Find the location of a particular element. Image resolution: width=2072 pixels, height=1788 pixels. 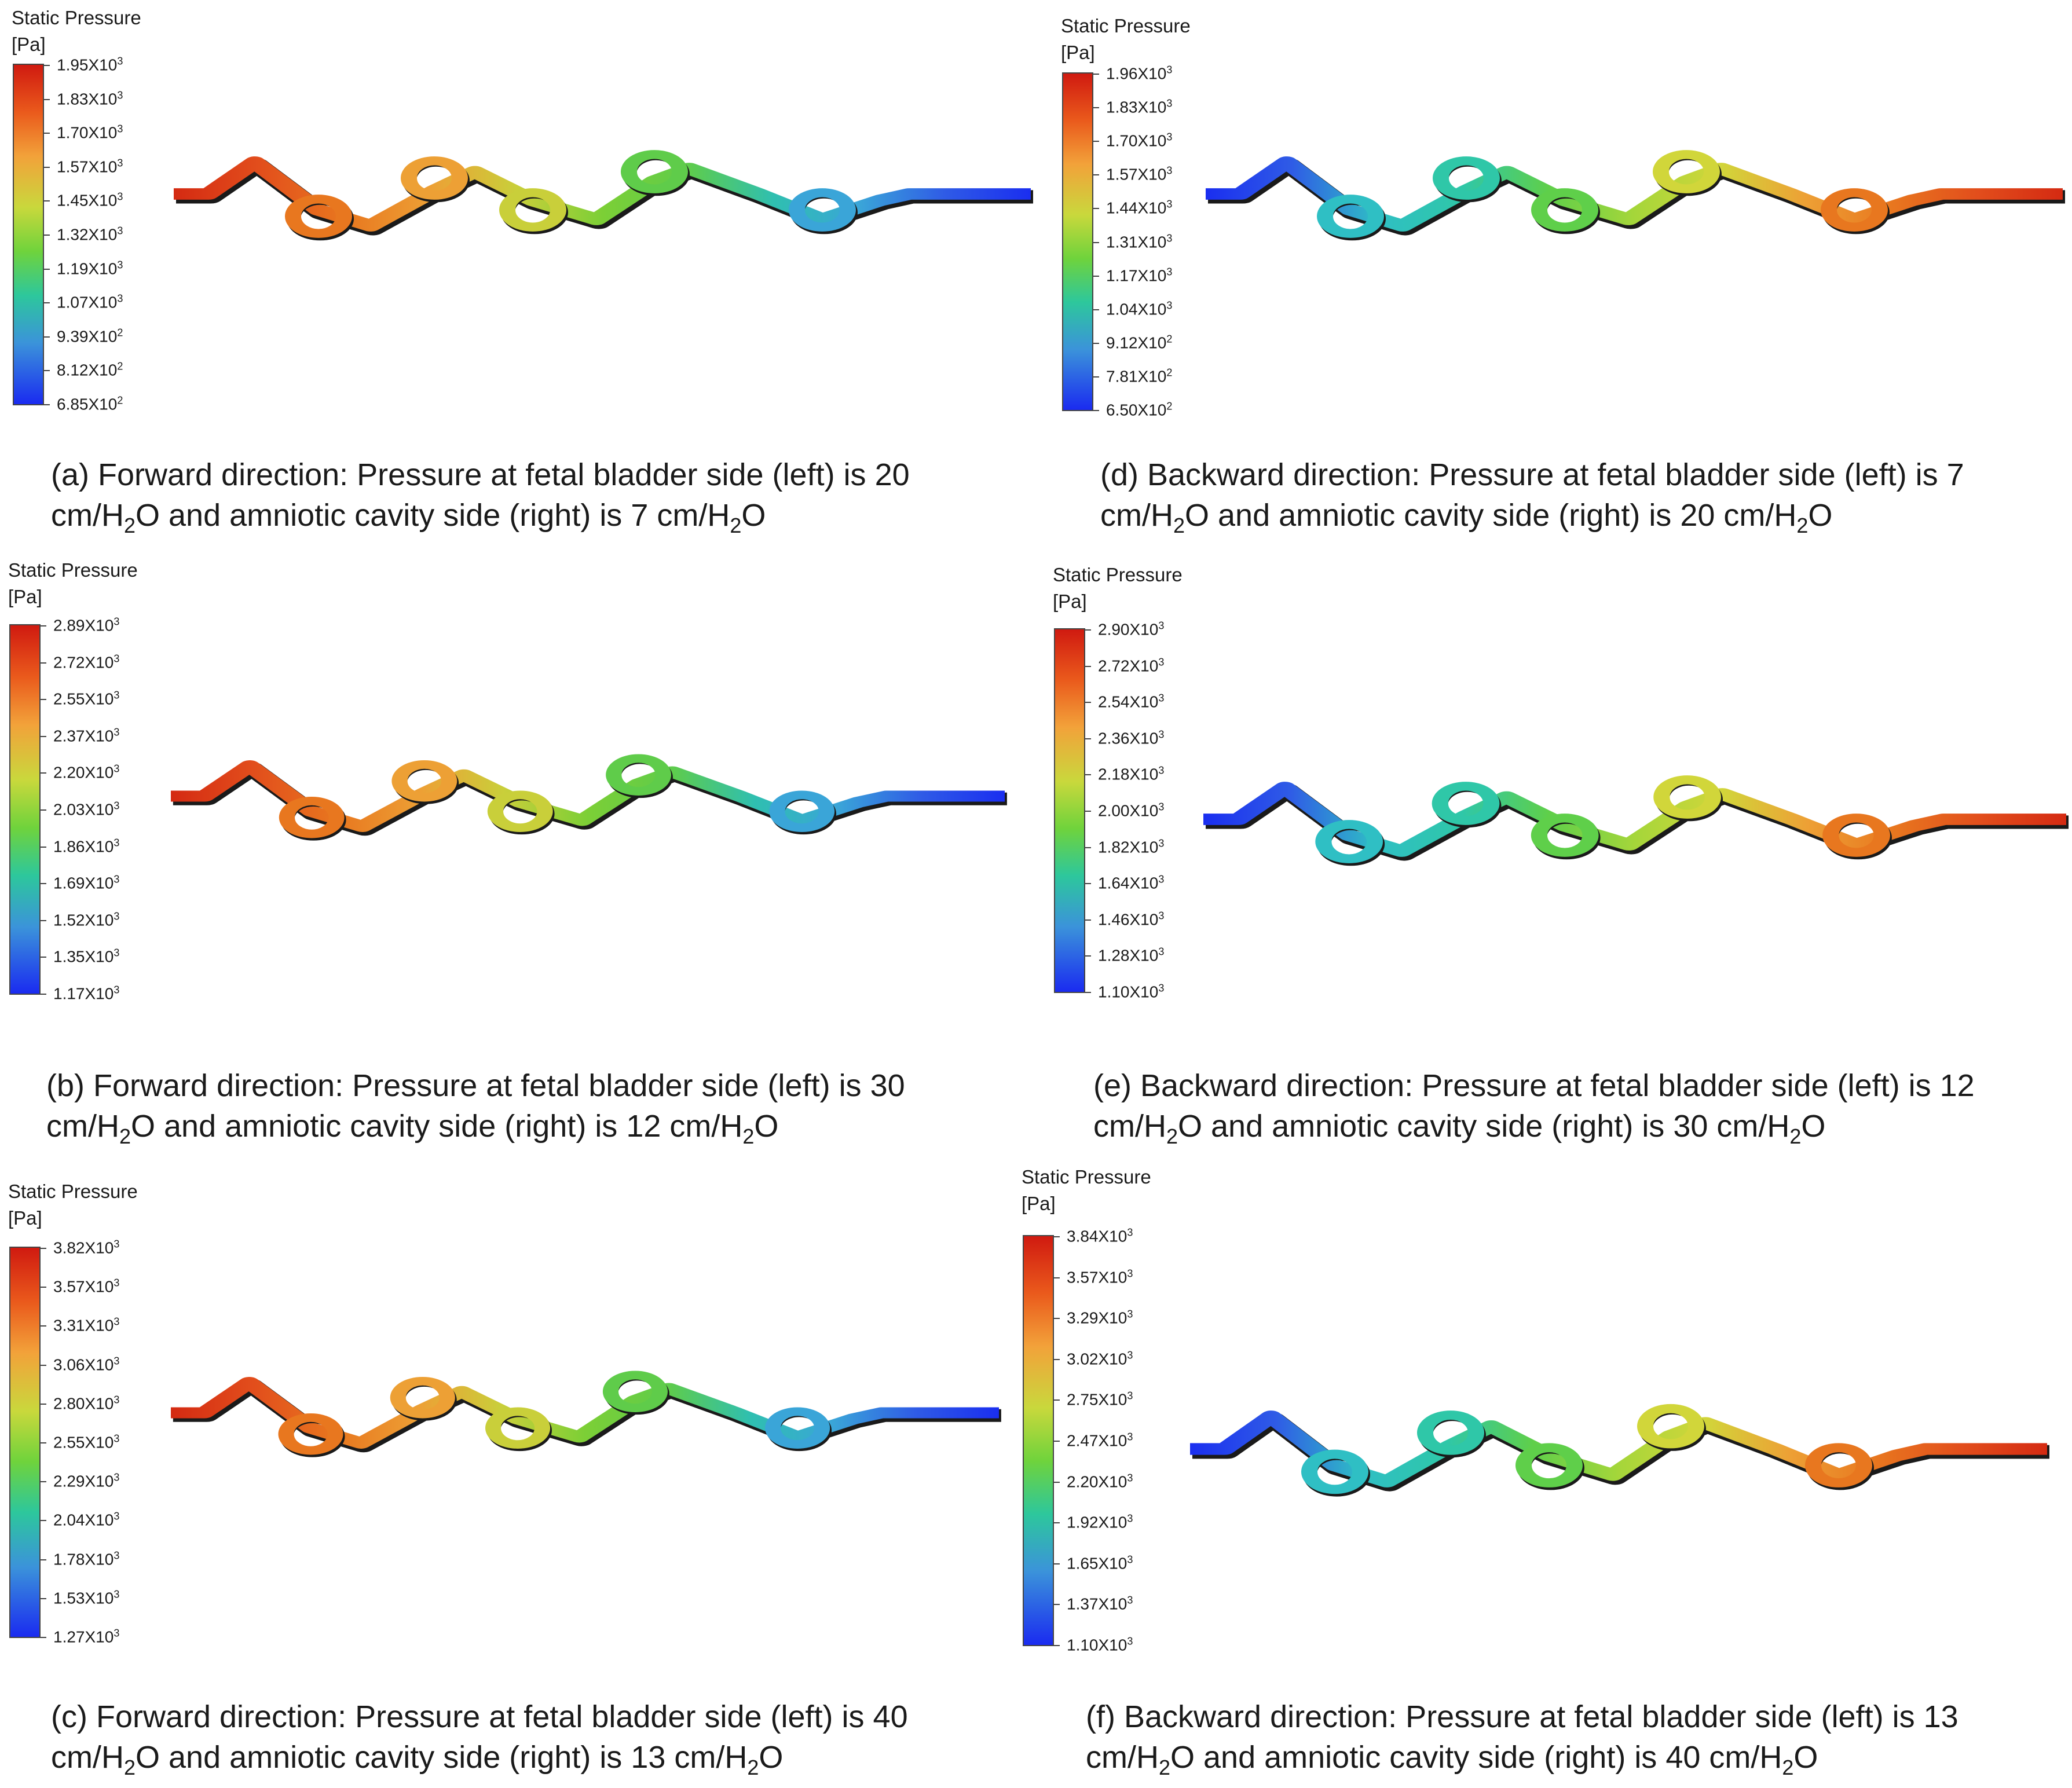

tick-mantissa: 2.20X10 is located at coordinates (1097, 1481).